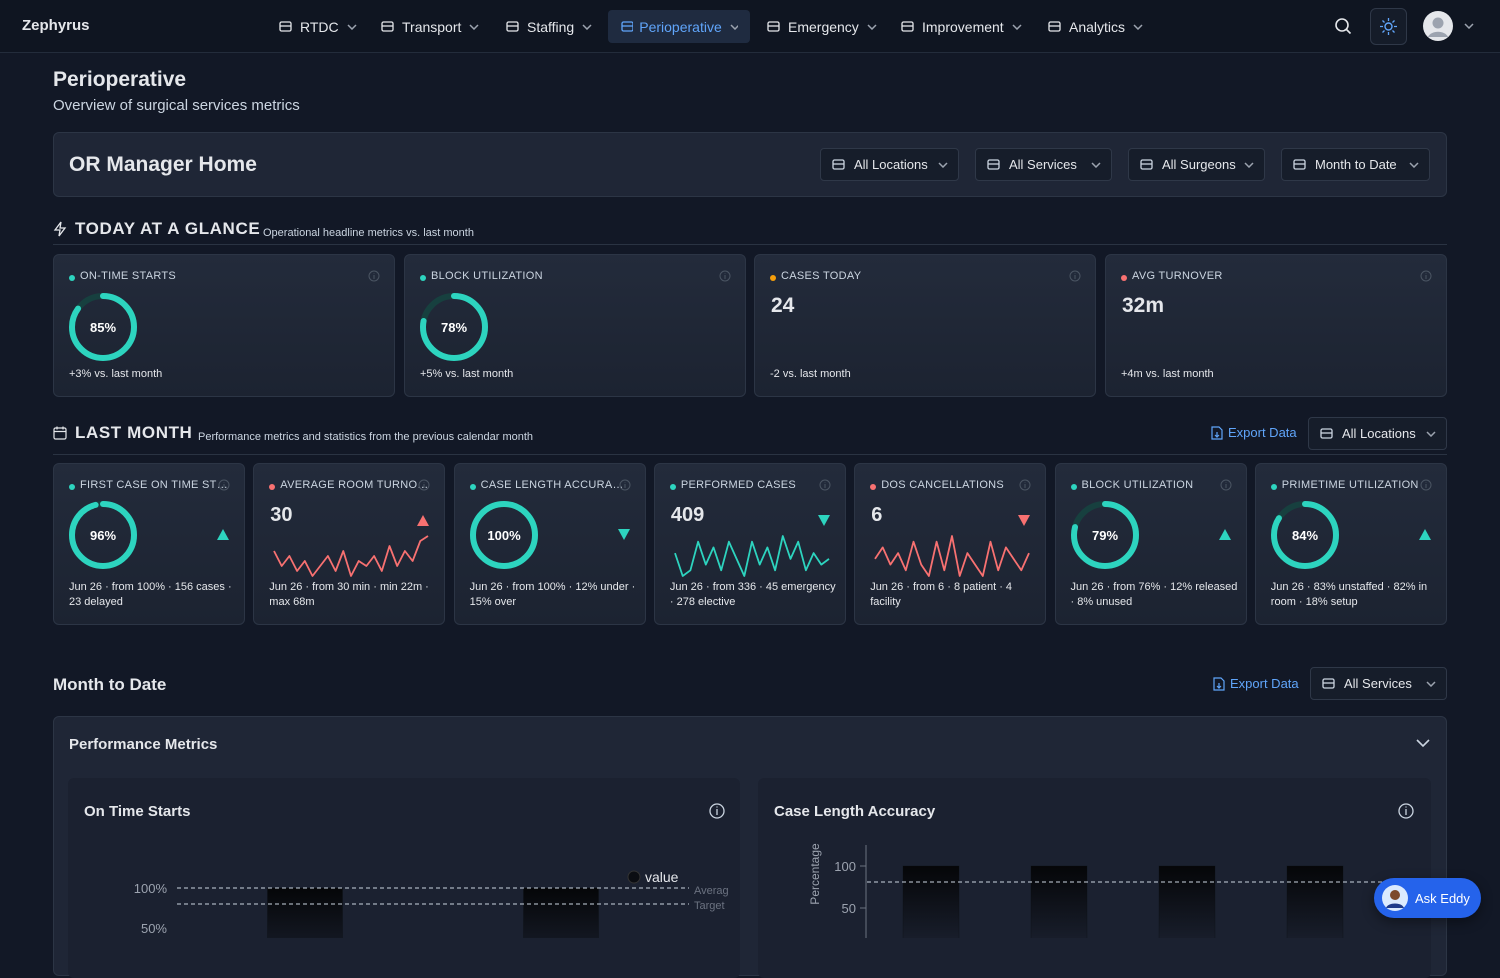 The image size is (1500, 978). Describe the element at coordinates (1095, 26) in the screenshot. I see `nav-item: Analytics` at that location.